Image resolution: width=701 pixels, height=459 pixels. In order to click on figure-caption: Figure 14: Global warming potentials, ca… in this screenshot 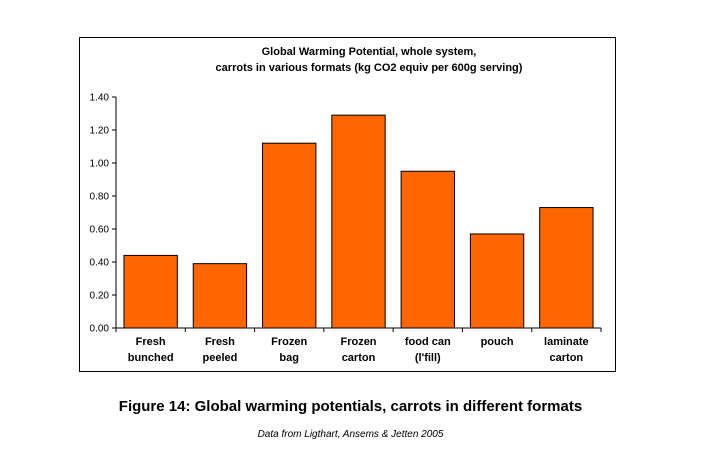, I will do `click(350, 406)`.